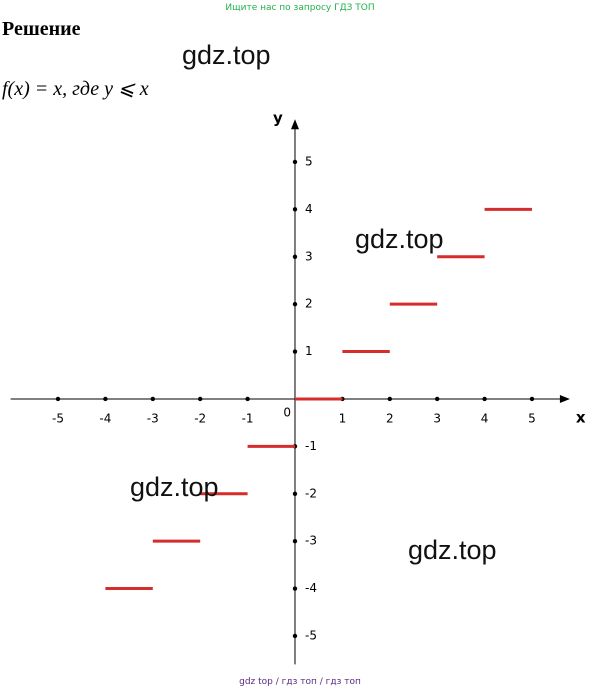  I want to click on x-tick-label: 3, so click(437, 418).